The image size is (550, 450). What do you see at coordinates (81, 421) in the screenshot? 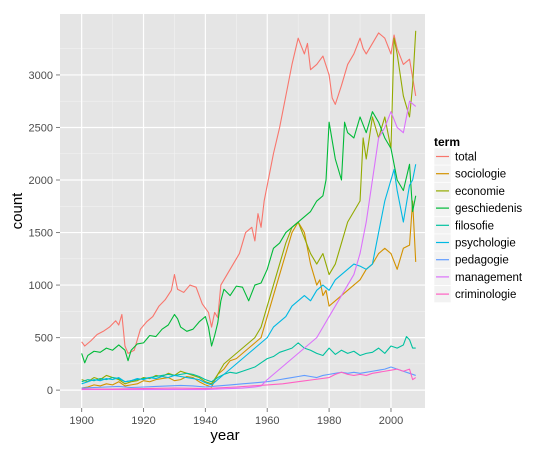
I see `x-tick-label: 1900` at bounding box center [81, 421].